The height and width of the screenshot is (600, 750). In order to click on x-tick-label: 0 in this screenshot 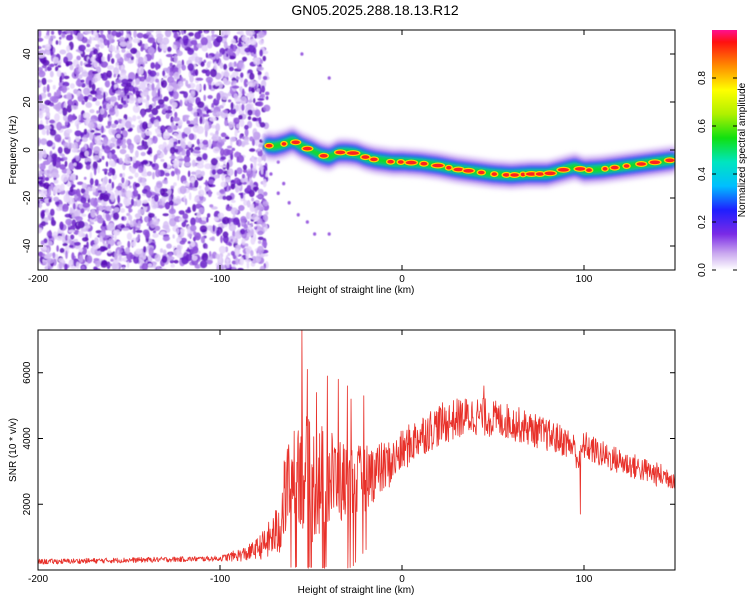, I will do `click(402, 579)`.